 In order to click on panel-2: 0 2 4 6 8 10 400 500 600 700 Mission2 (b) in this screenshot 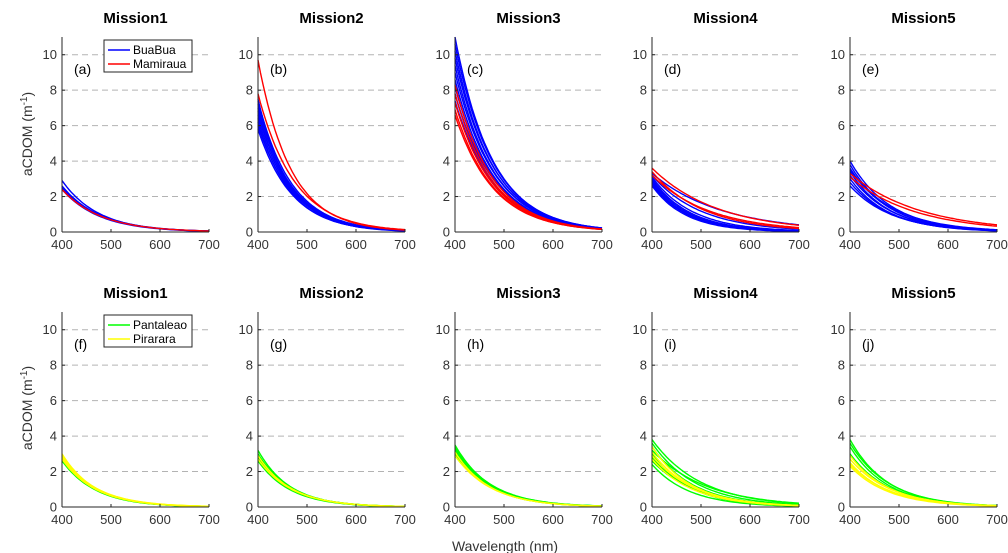, I will do `click(327, 131)`.